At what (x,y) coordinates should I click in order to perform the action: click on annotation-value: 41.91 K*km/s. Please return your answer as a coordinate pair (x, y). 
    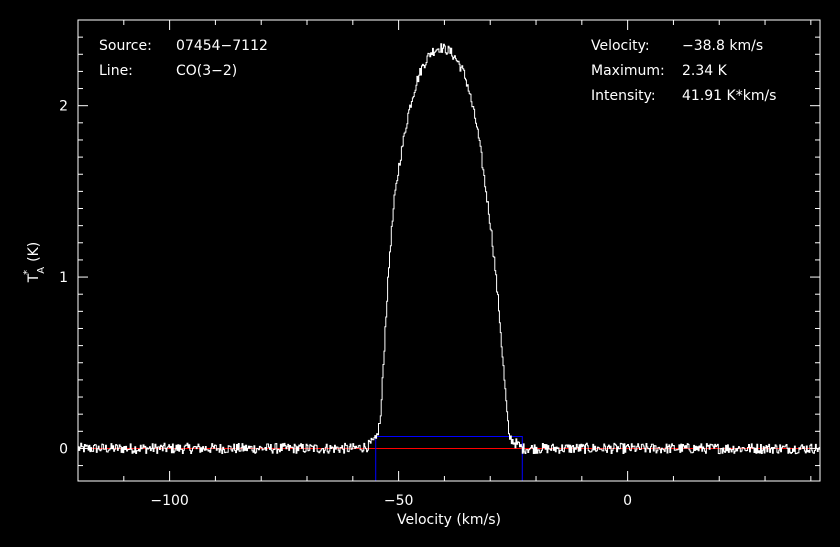
    Looking at the image, I should click on (729, 96).